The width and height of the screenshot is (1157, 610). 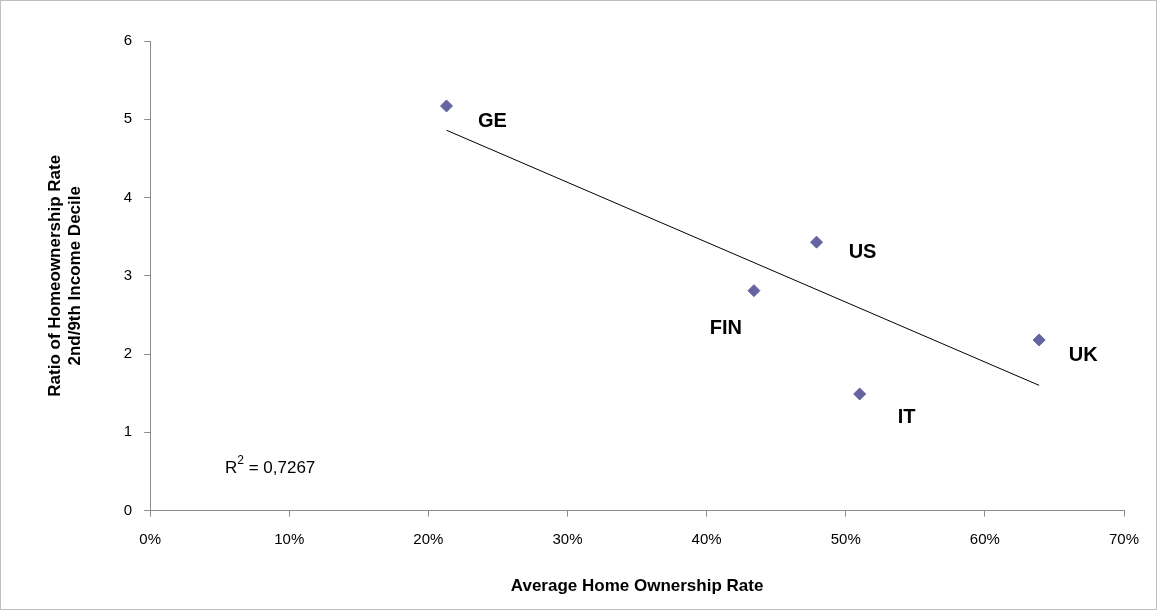 What do you see at coordinates (128, 118) in the screenshot?
I see `y-tick-label: 5` at bounding box center [128, 118].